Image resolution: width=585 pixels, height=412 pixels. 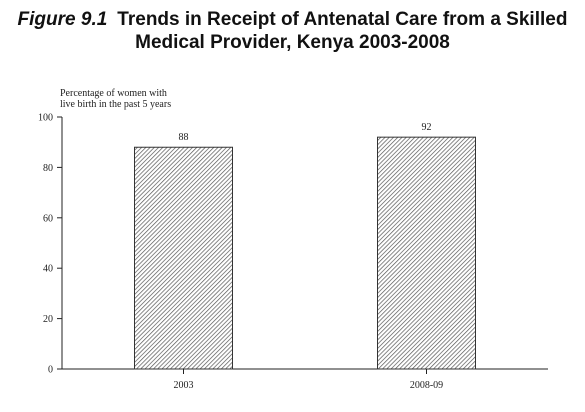 I want to click on y-tick-label: 20, so click(x=48, y=319).